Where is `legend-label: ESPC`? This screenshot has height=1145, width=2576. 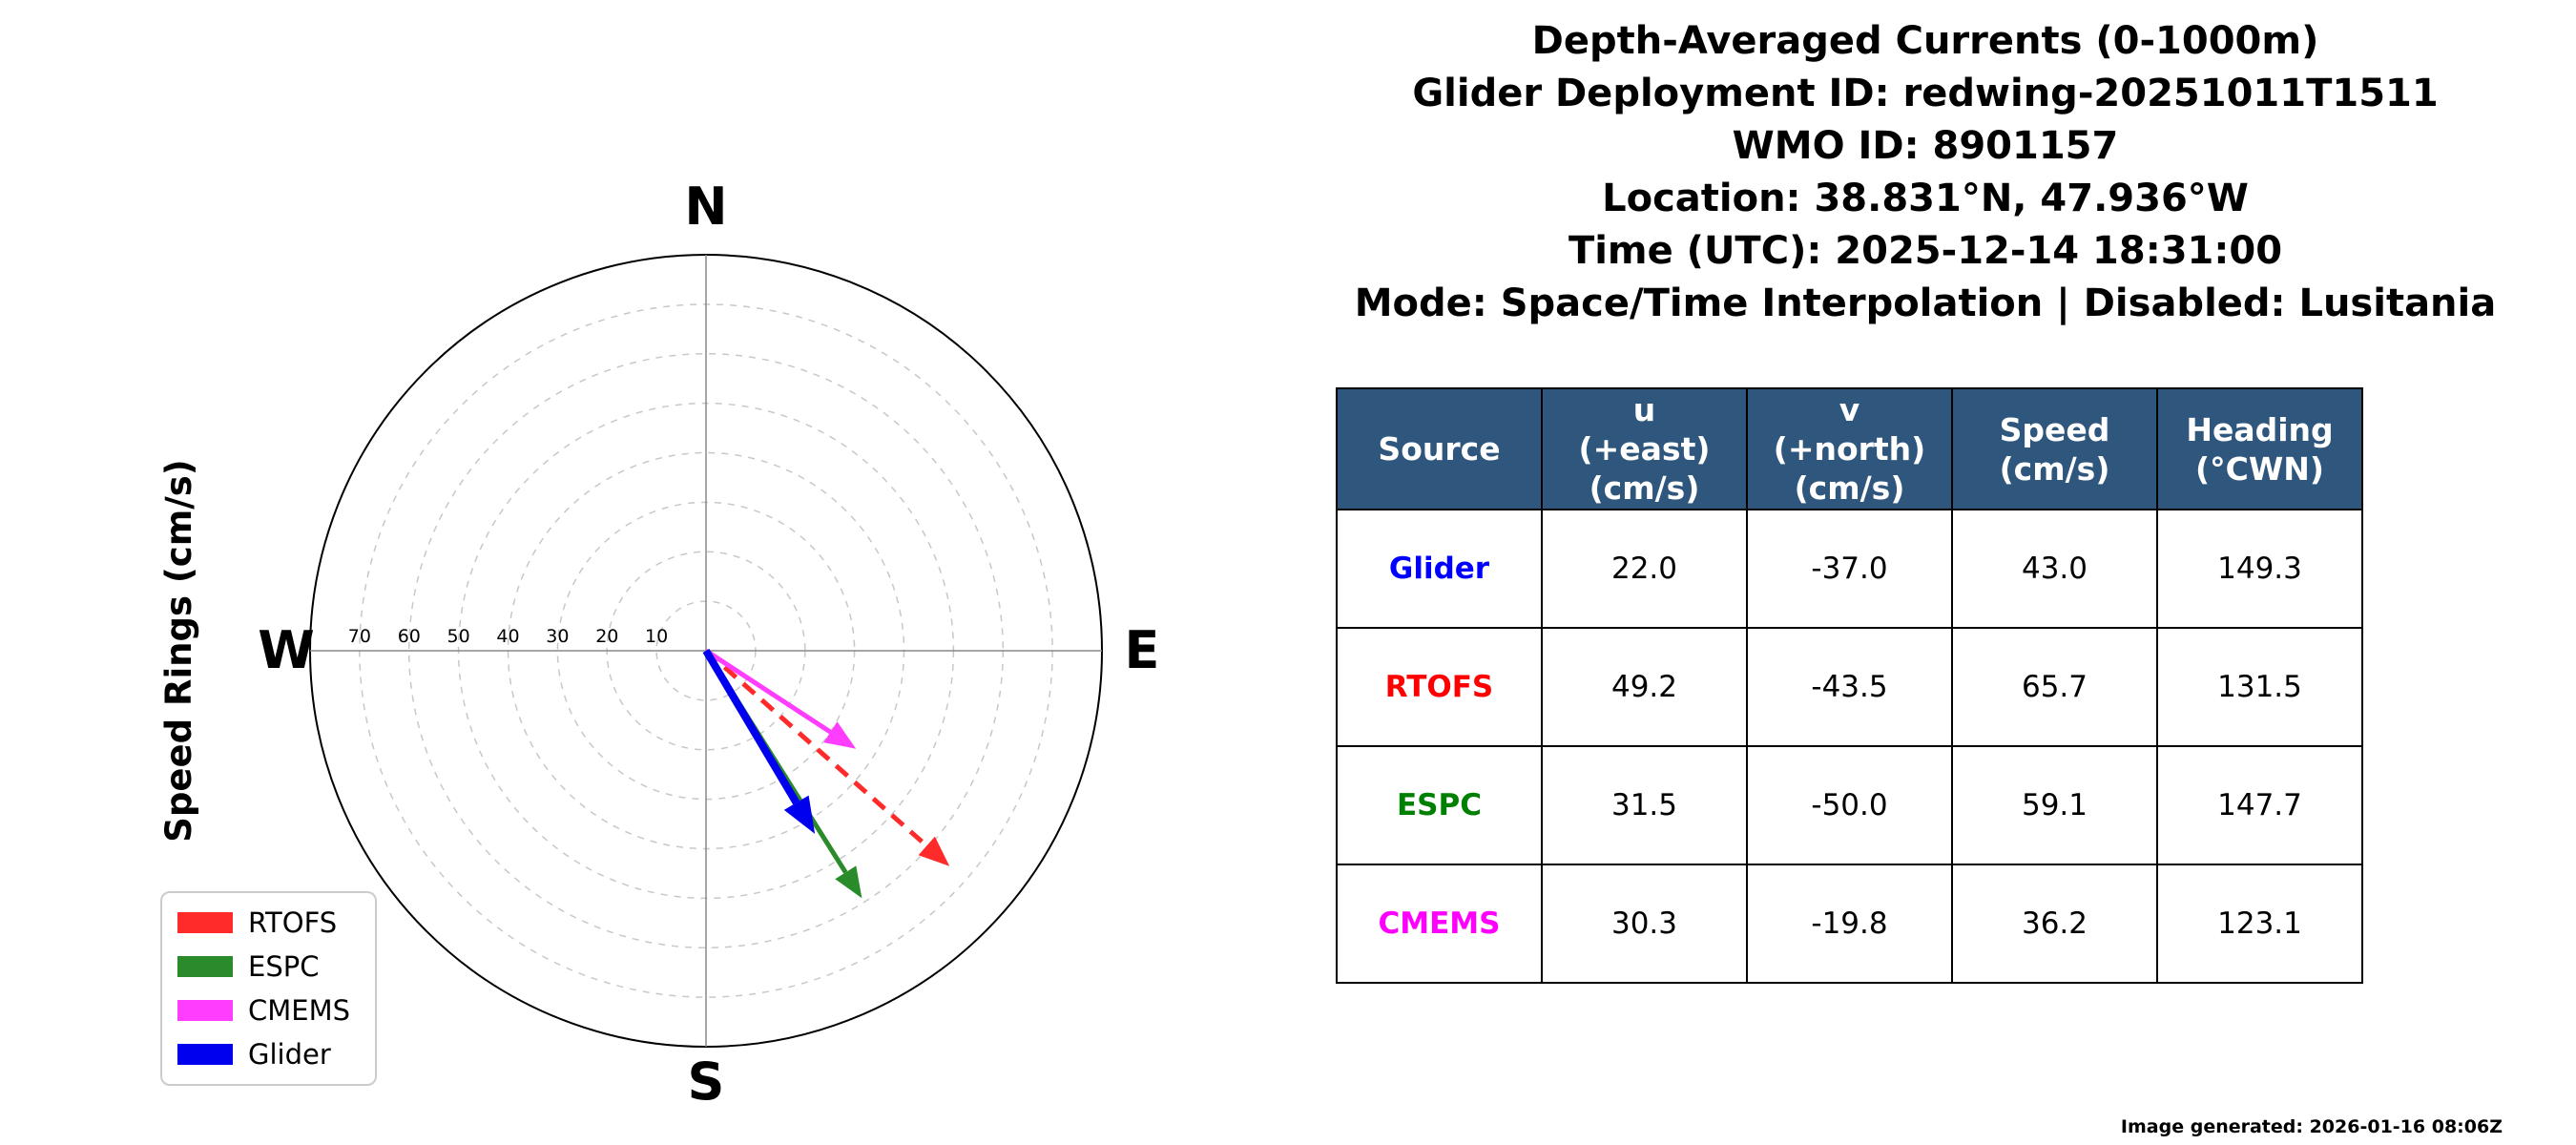 legend-label: ESPC is located at coordinates (284, 966).